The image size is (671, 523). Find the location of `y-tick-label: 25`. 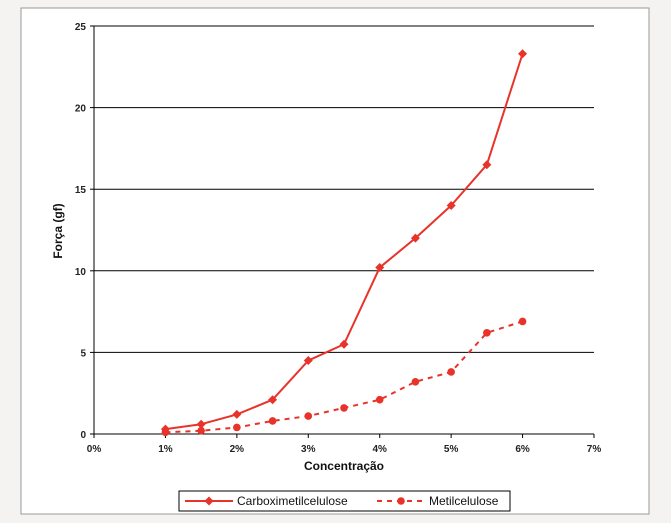

y-tick-label: 25 is located at coordinates (81, 27).